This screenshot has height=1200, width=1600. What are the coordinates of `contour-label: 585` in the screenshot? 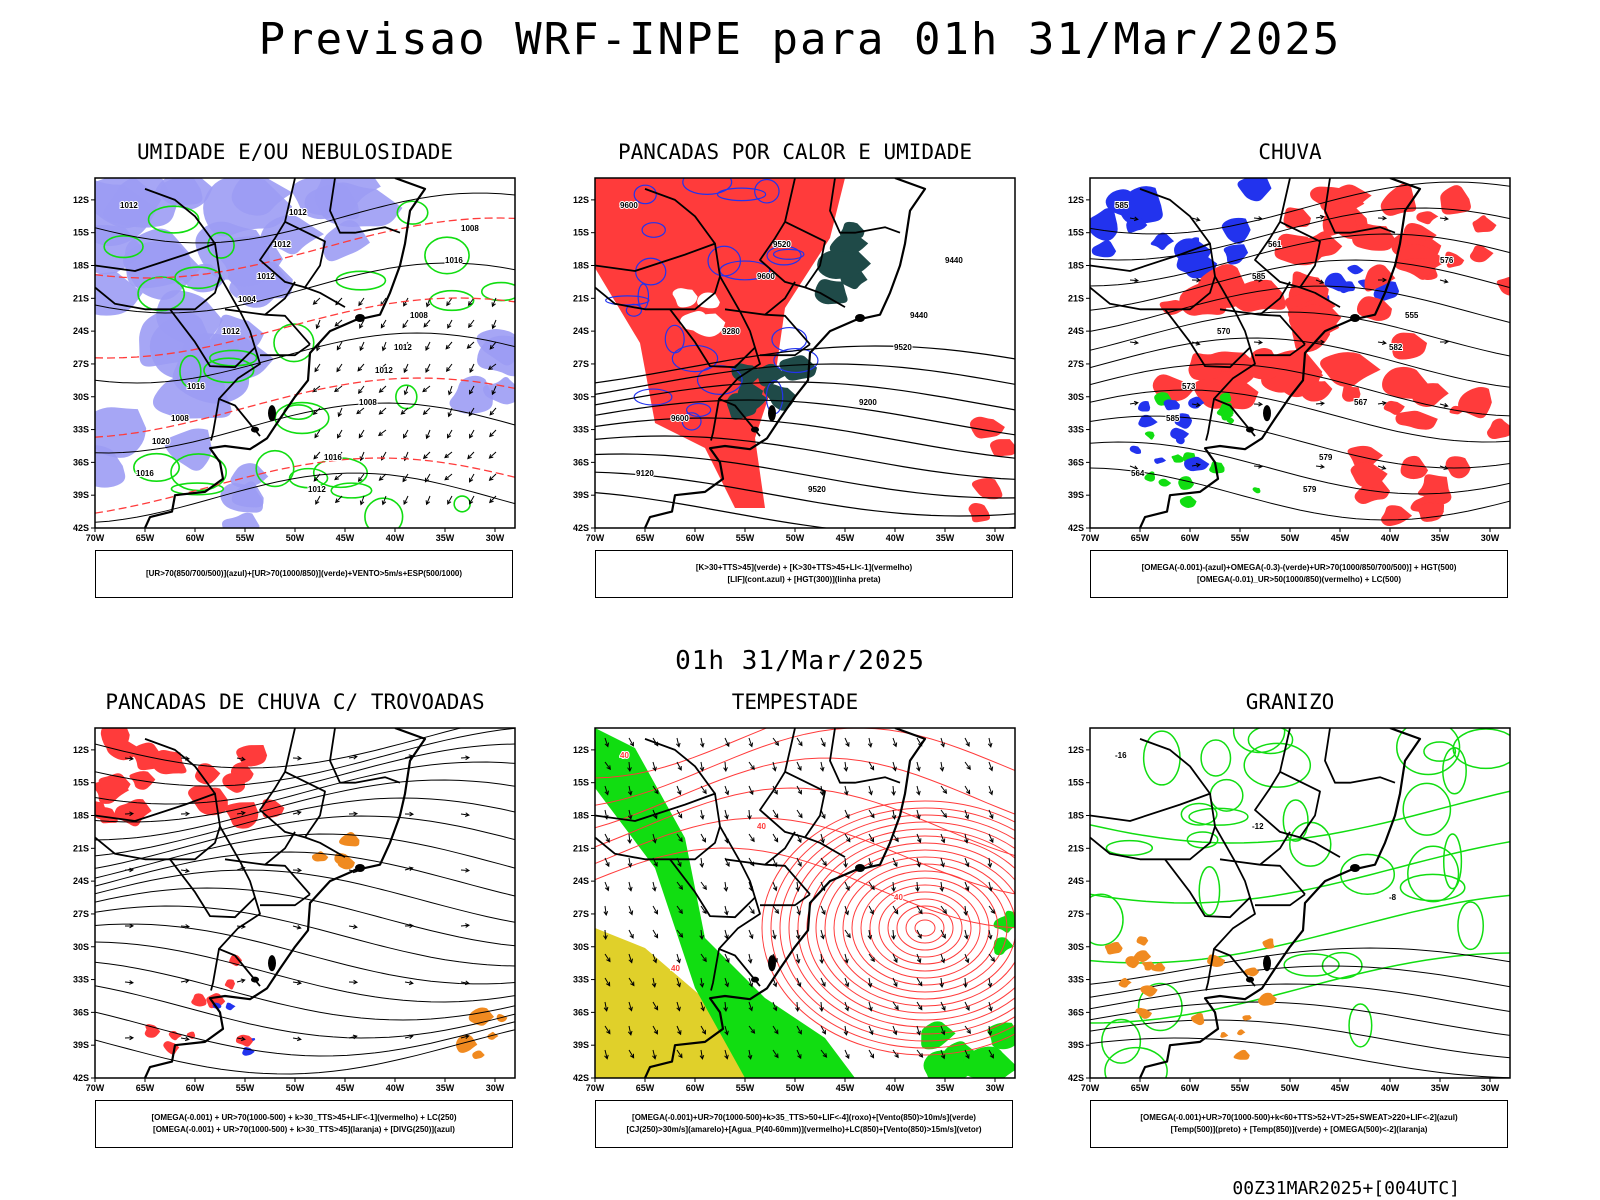 It's located at (1122, 205).